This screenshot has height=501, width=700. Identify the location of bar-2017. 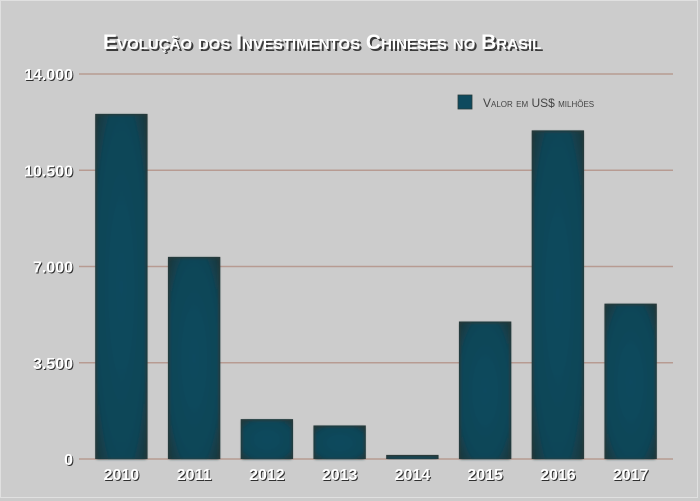
(630, 382).